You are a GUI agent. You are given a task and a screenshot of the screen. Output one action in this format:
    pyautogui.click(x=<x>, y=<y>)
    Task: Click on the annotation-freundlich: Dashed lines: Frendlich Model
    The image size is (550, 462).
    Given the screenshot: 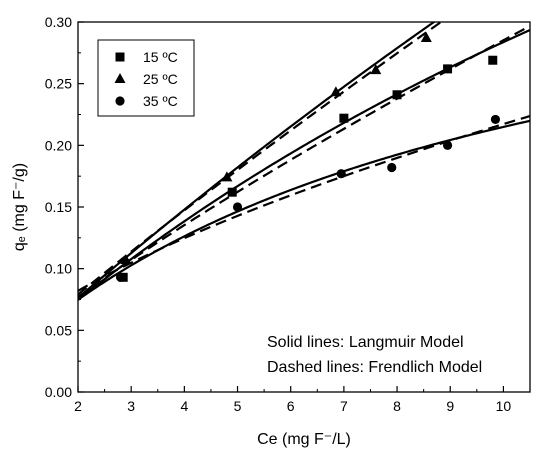 What is the action you would take?
    pyautogui.click(x=374, y=367)
    